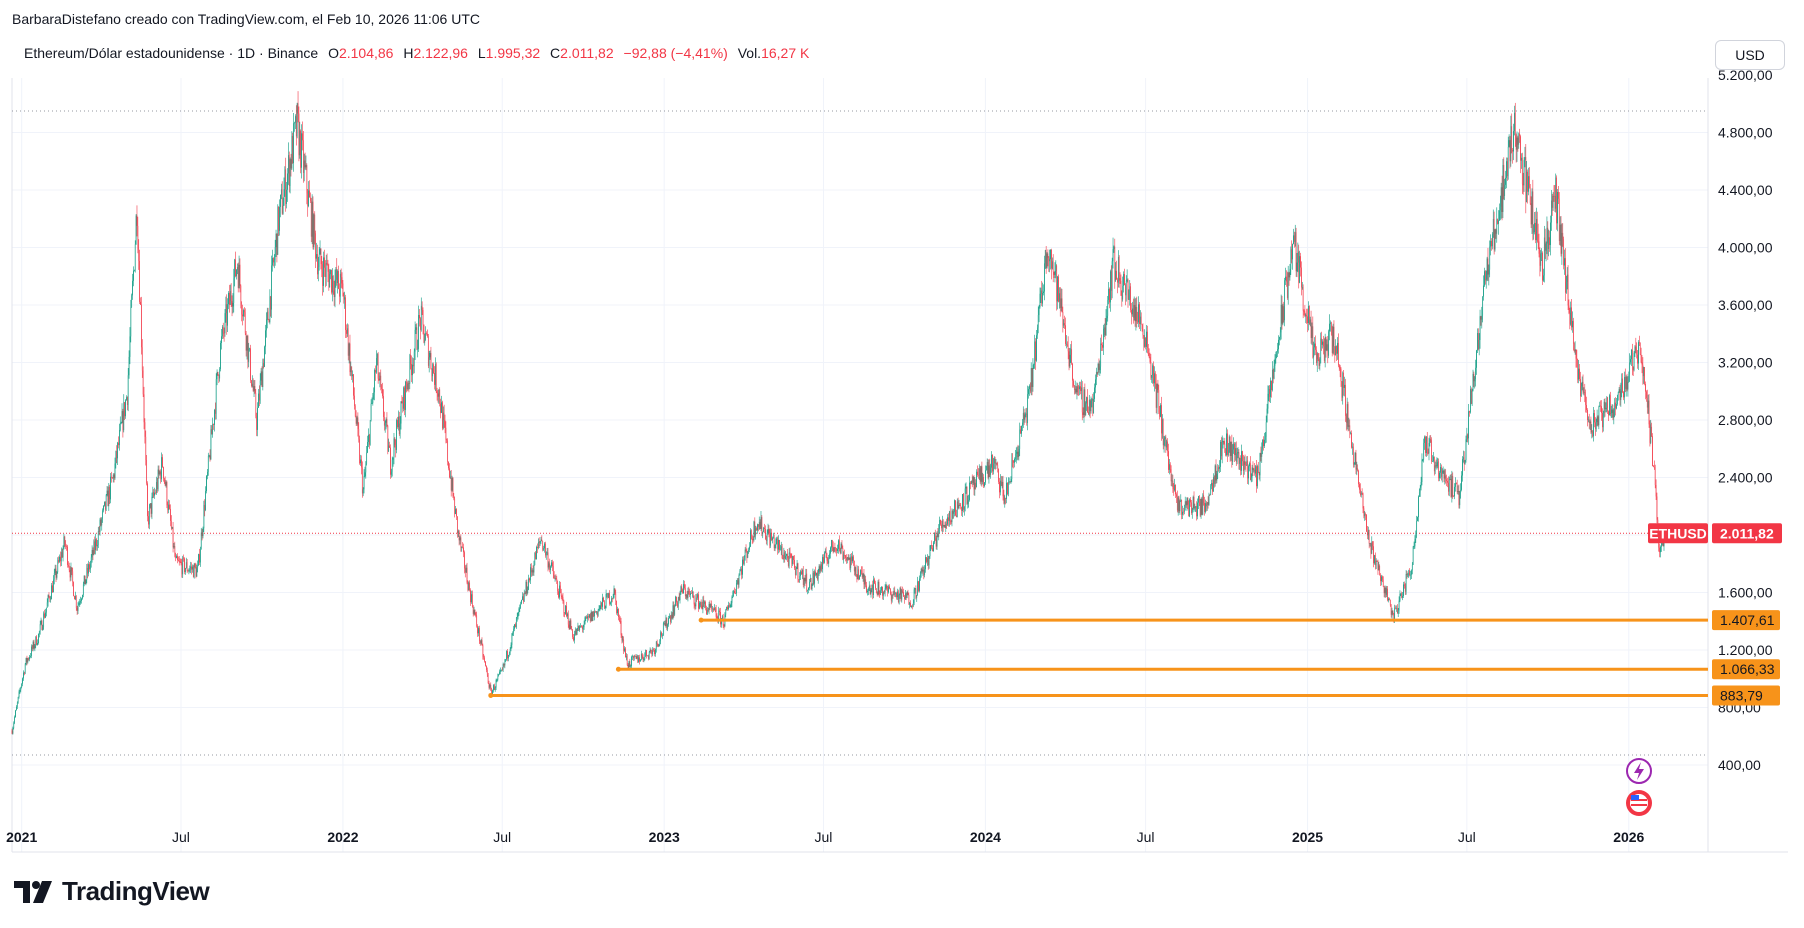 The height and width of the screenshot is (928, 1804). I want to click on support-levels, so click(1098, 657).